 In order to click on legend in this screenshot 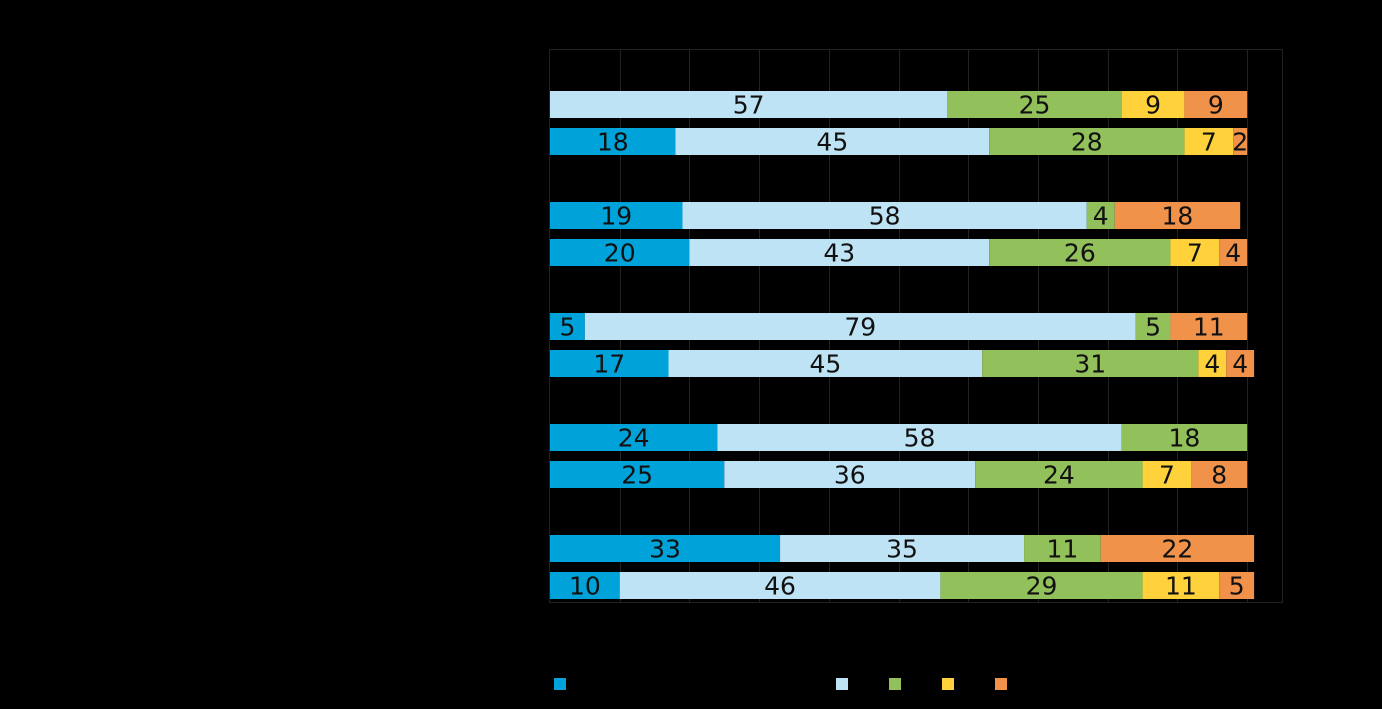, I will do `click(780, 684)`.